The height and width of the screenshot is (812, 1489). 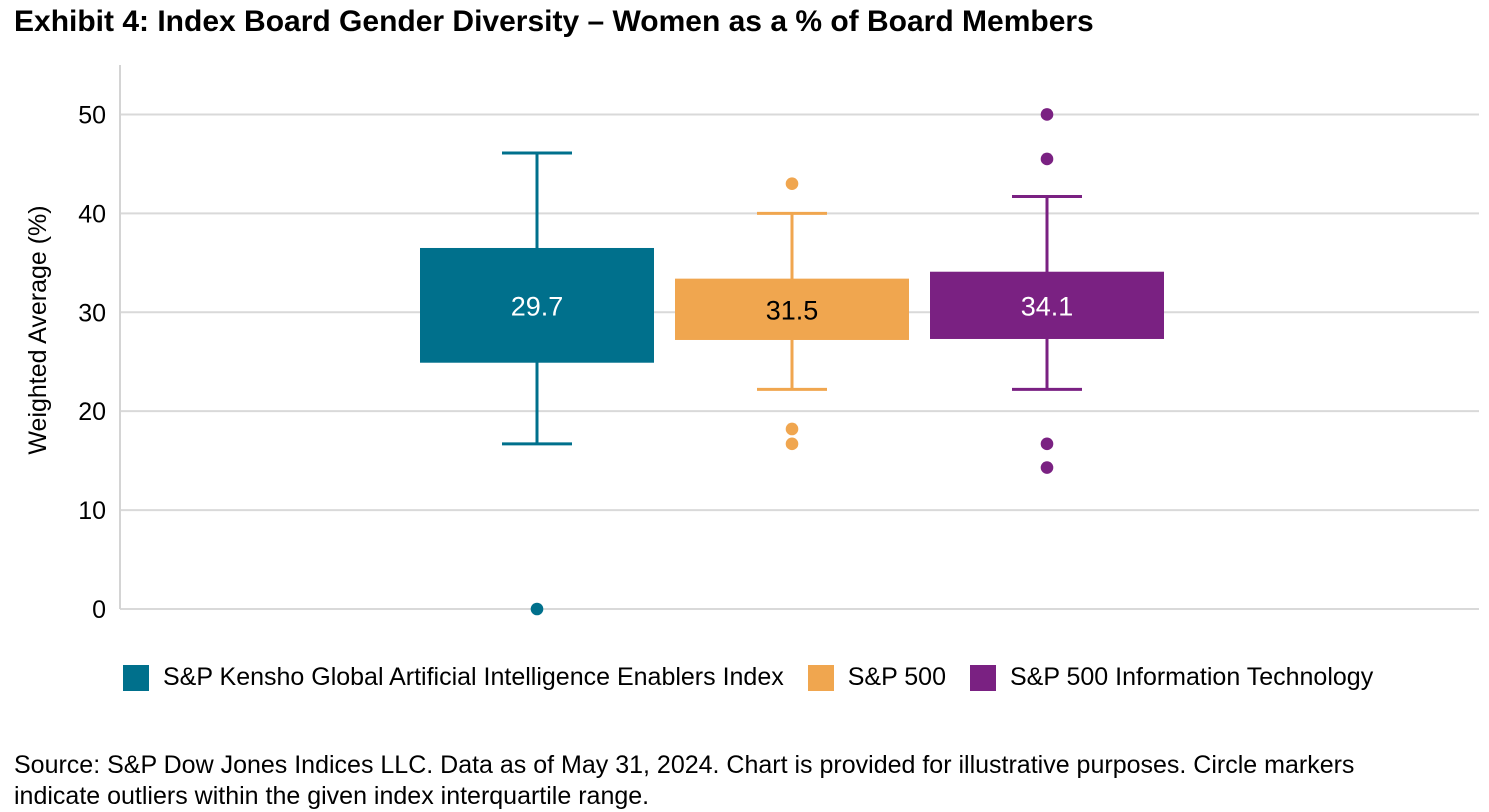 What do you see at coordinates (92, 214) in the screenshot?
I see `y-tick-label-40: 40` at bounding box center [92, 214].